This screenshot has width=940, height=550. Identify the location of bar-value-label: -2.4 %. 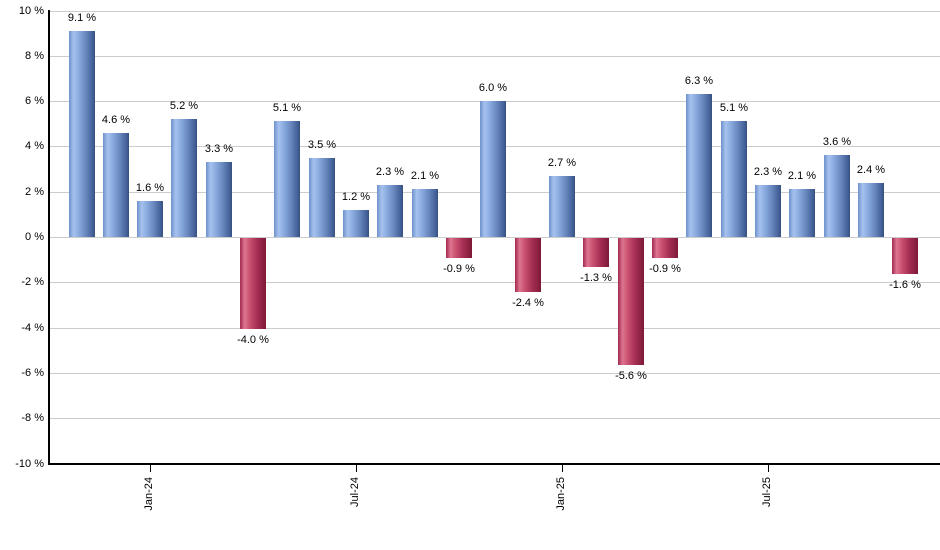
(528, 303).